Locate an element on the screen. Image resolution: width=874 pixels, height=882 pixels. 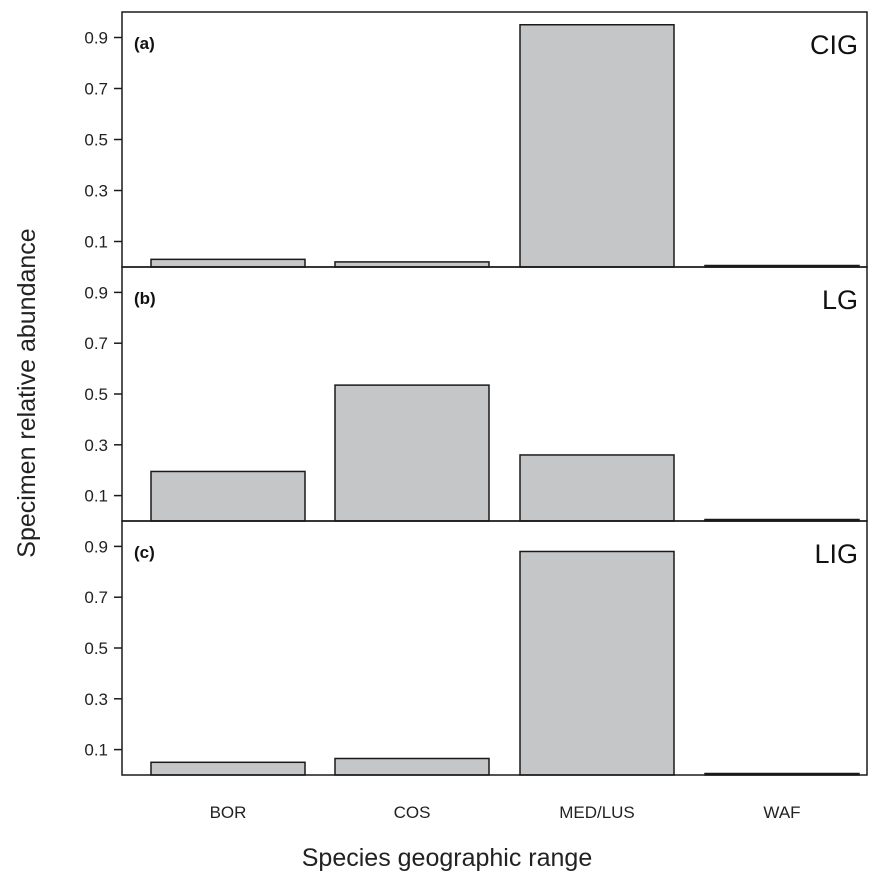
panel-letter: (c) is located at coordinates (144, 552).